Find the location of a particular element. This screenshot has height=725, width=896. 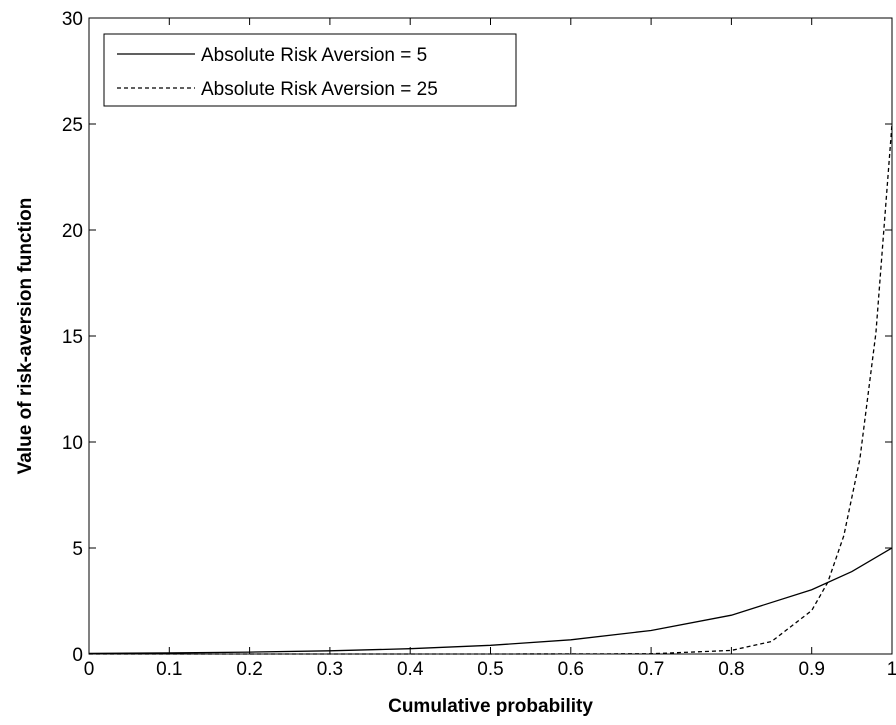

y-tick-label: 0 is located at coordinates (77, 655).